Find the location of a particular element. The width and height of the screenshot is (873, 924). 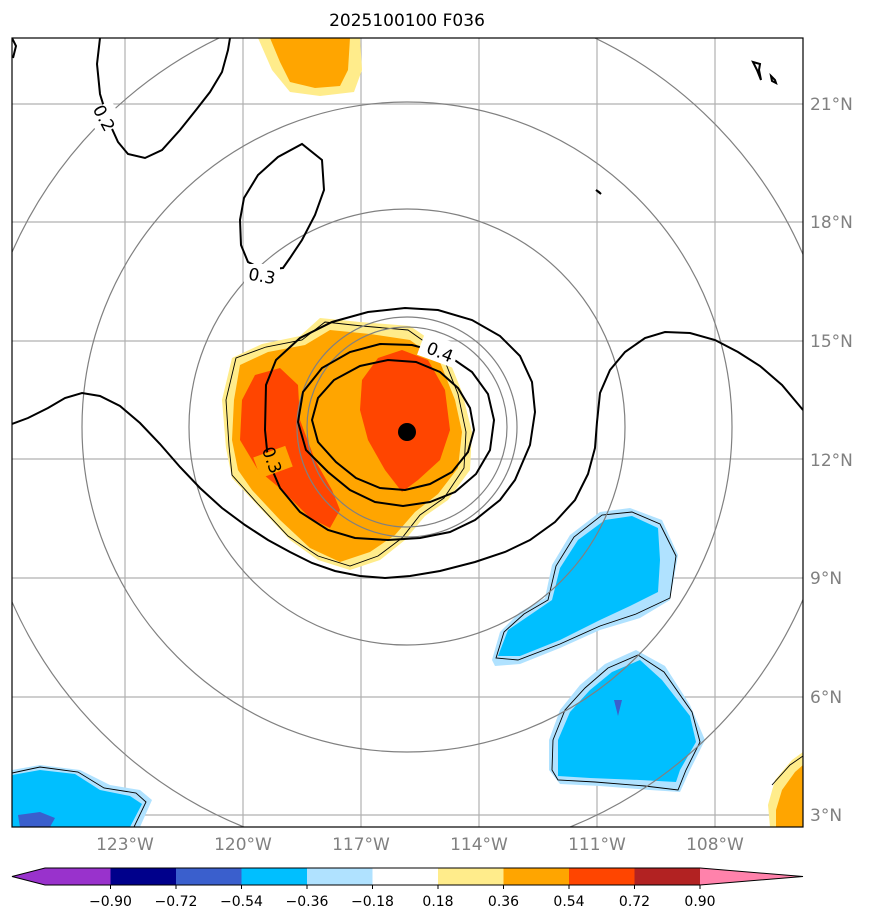

lon-label: 114°W is located at coordinates (479, 845).